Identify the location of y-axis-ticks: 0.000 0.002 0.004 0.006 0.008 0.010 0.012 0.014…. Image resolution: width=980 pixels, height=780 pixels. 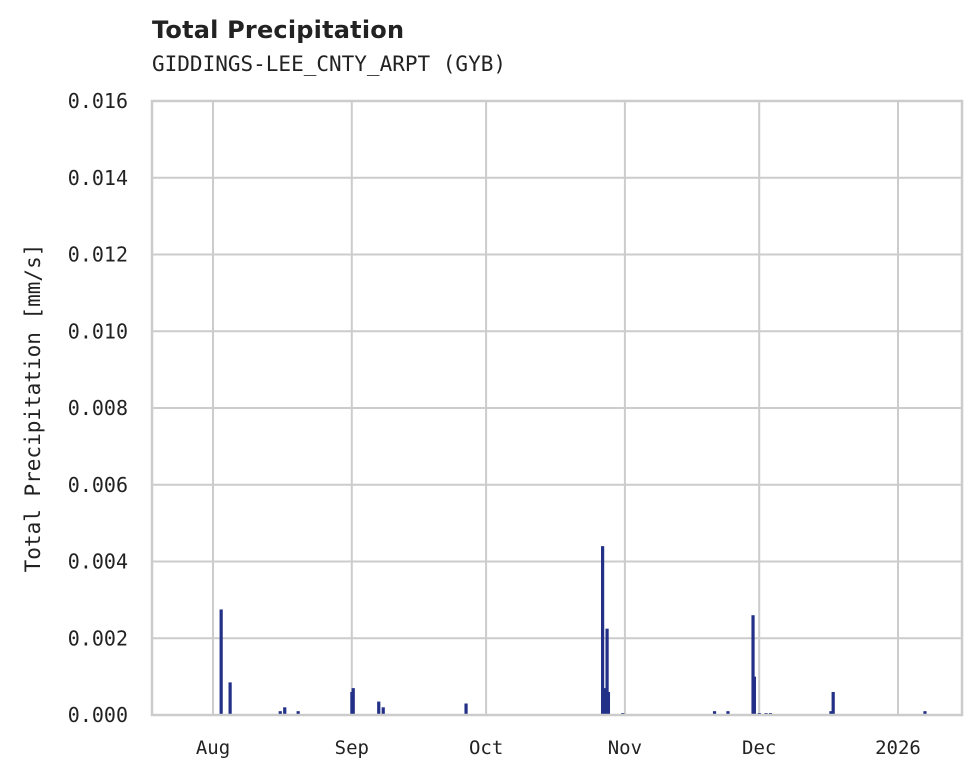
(98, 408).